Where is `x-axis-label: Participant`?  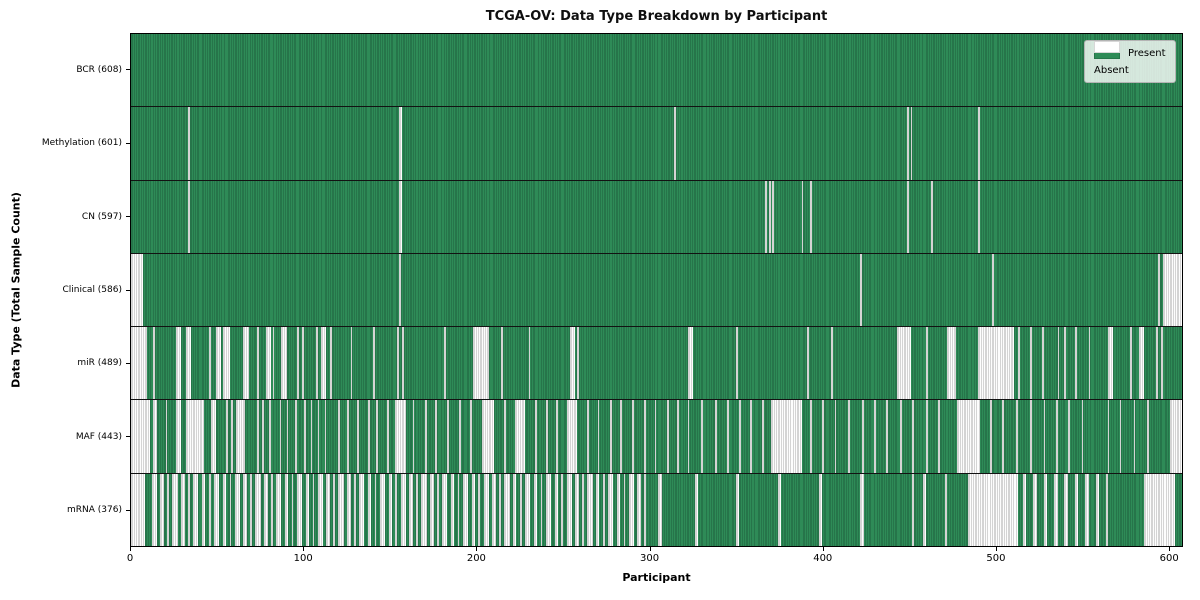 x-axis-label: Participant is located at coordinates (656, 577).